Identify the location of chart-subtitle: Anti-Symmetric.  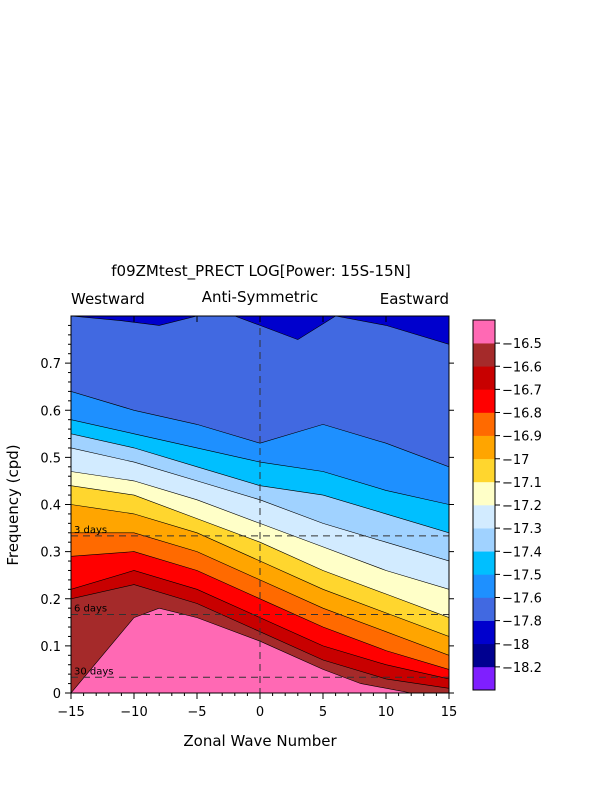
(260, 297).